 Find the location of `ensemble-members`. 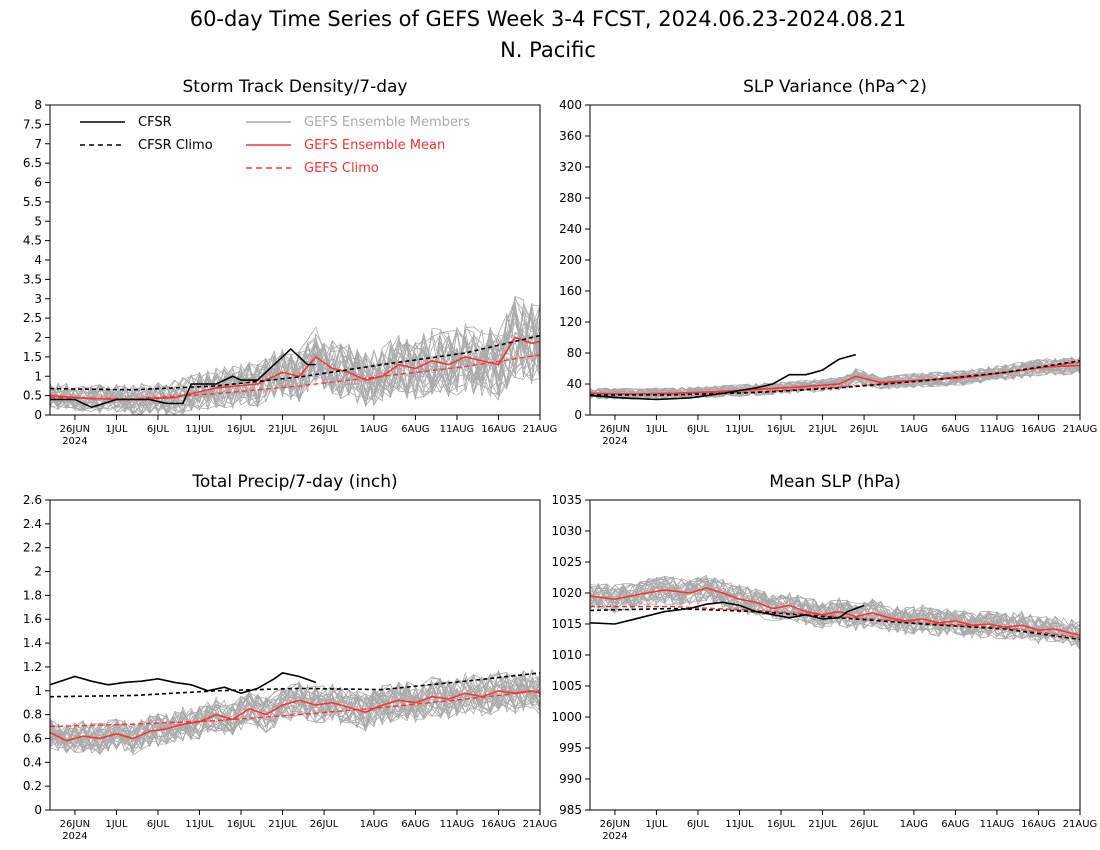

ensemble-members is located at coordinates (295, 355).